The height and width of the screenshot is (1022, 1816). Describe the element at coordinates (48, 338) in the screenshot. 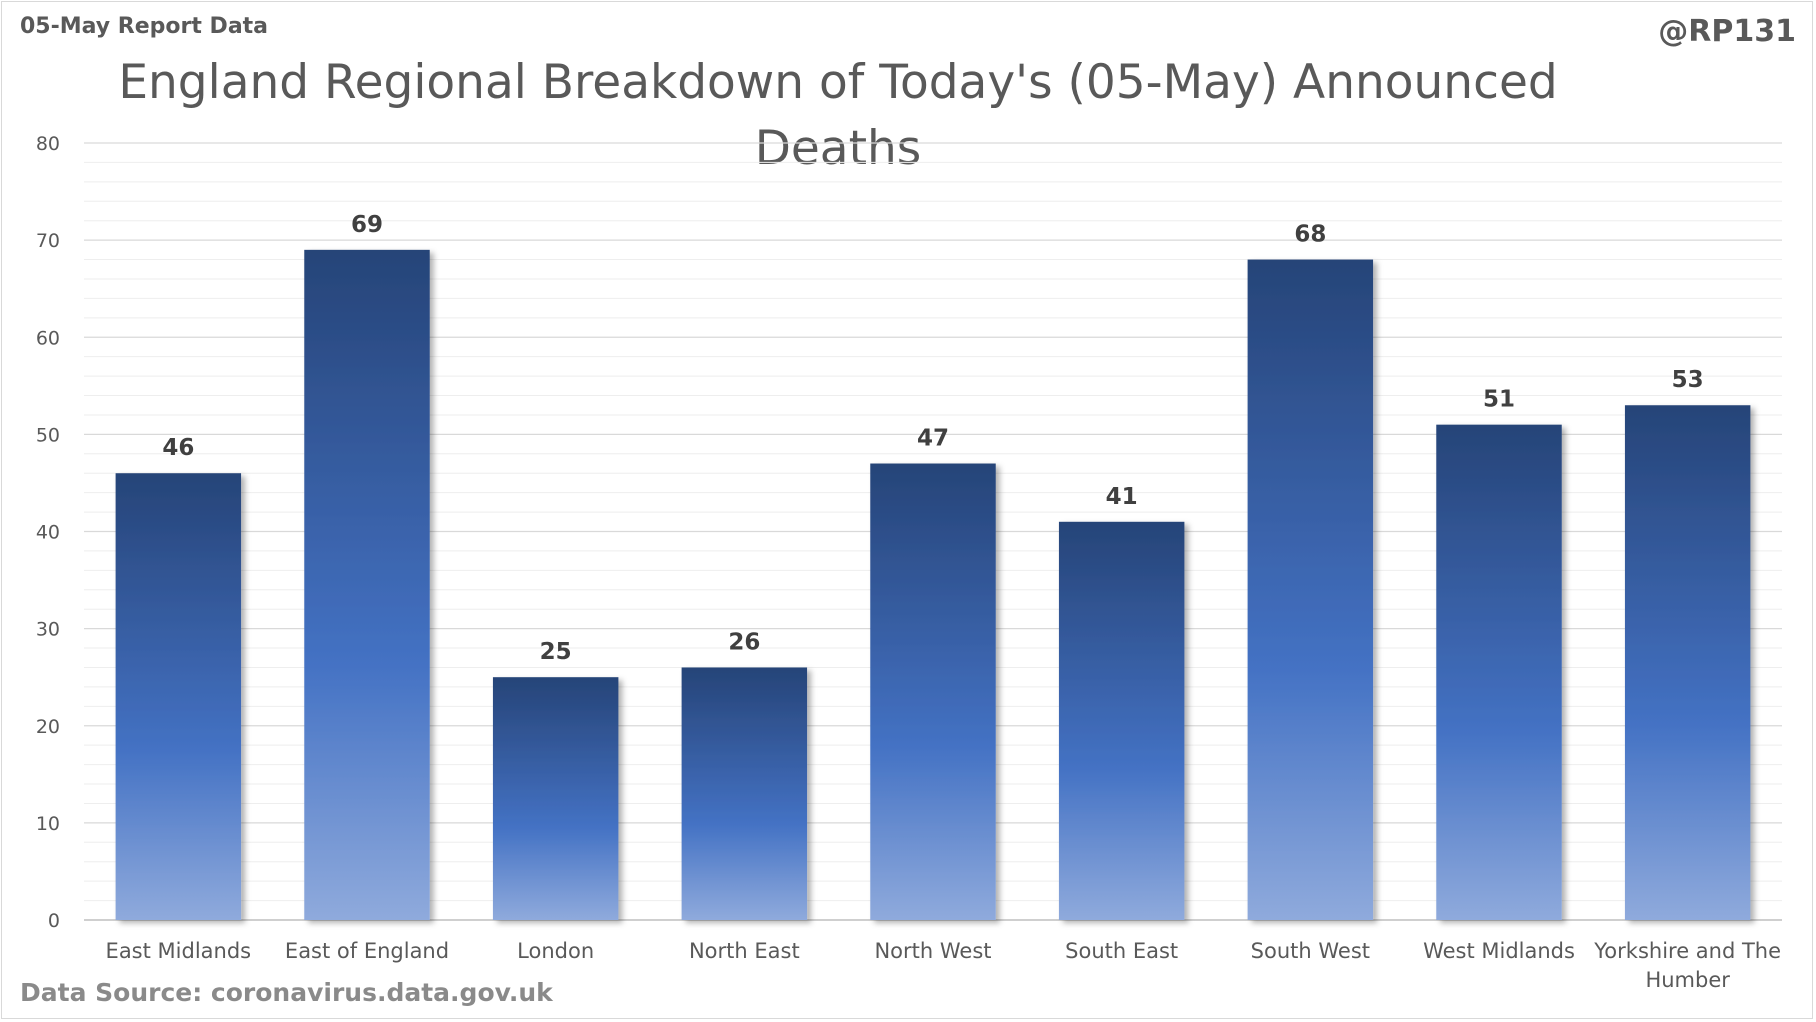

I see `y-tick-label: 60` at that location.